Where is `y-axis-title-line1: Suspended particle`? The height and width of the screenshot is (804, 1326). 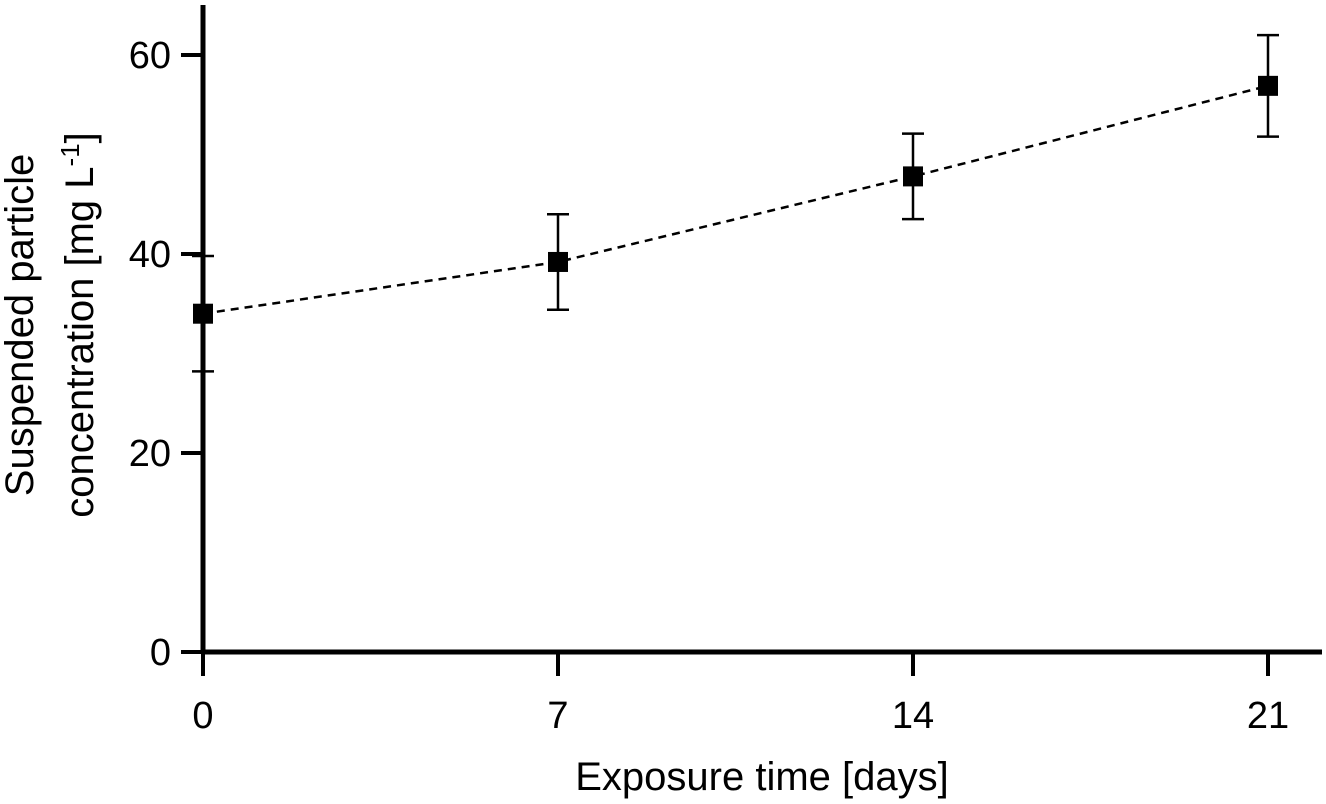
y-axis-title-line1: Suspended particle is located at coordinates (21, 325).